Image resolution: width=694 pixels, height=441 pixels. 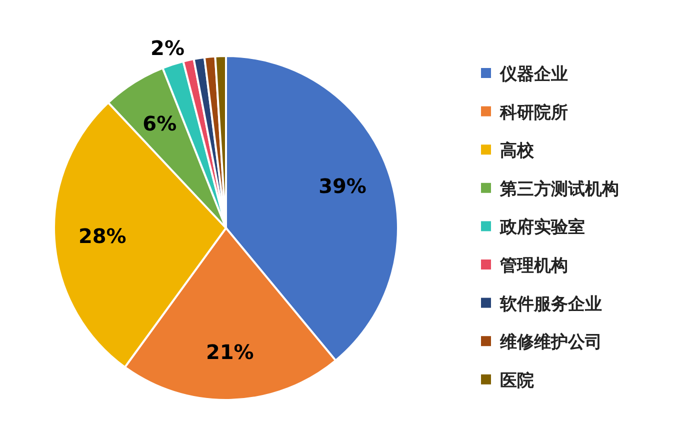 What do you see at coordinates (533, 112) in the screenshot?
I see `legend-label: 科研院所` at bounding box center [533, 112].